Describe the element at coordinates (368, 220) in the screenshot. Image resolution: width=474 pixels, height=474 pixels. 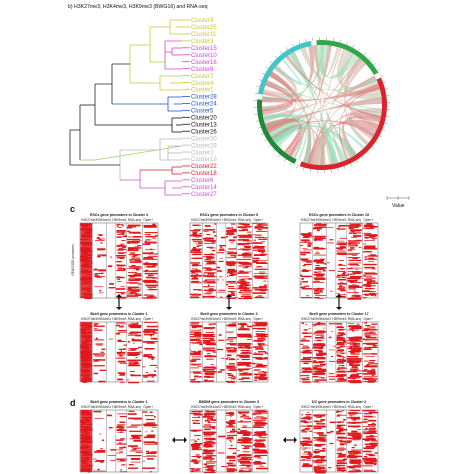
I see `heatmap-column-label: Open+` at that location.